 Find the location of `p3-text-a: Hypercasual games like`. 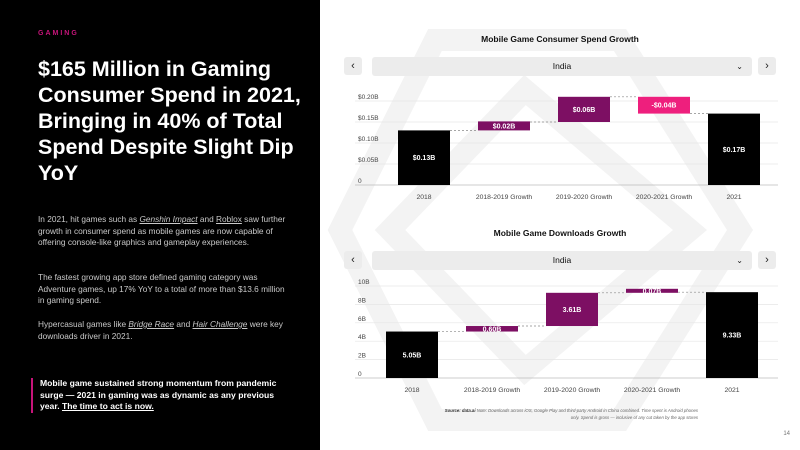

p3-text-a: Hypercasual games like is located at coordinates (83, 324).